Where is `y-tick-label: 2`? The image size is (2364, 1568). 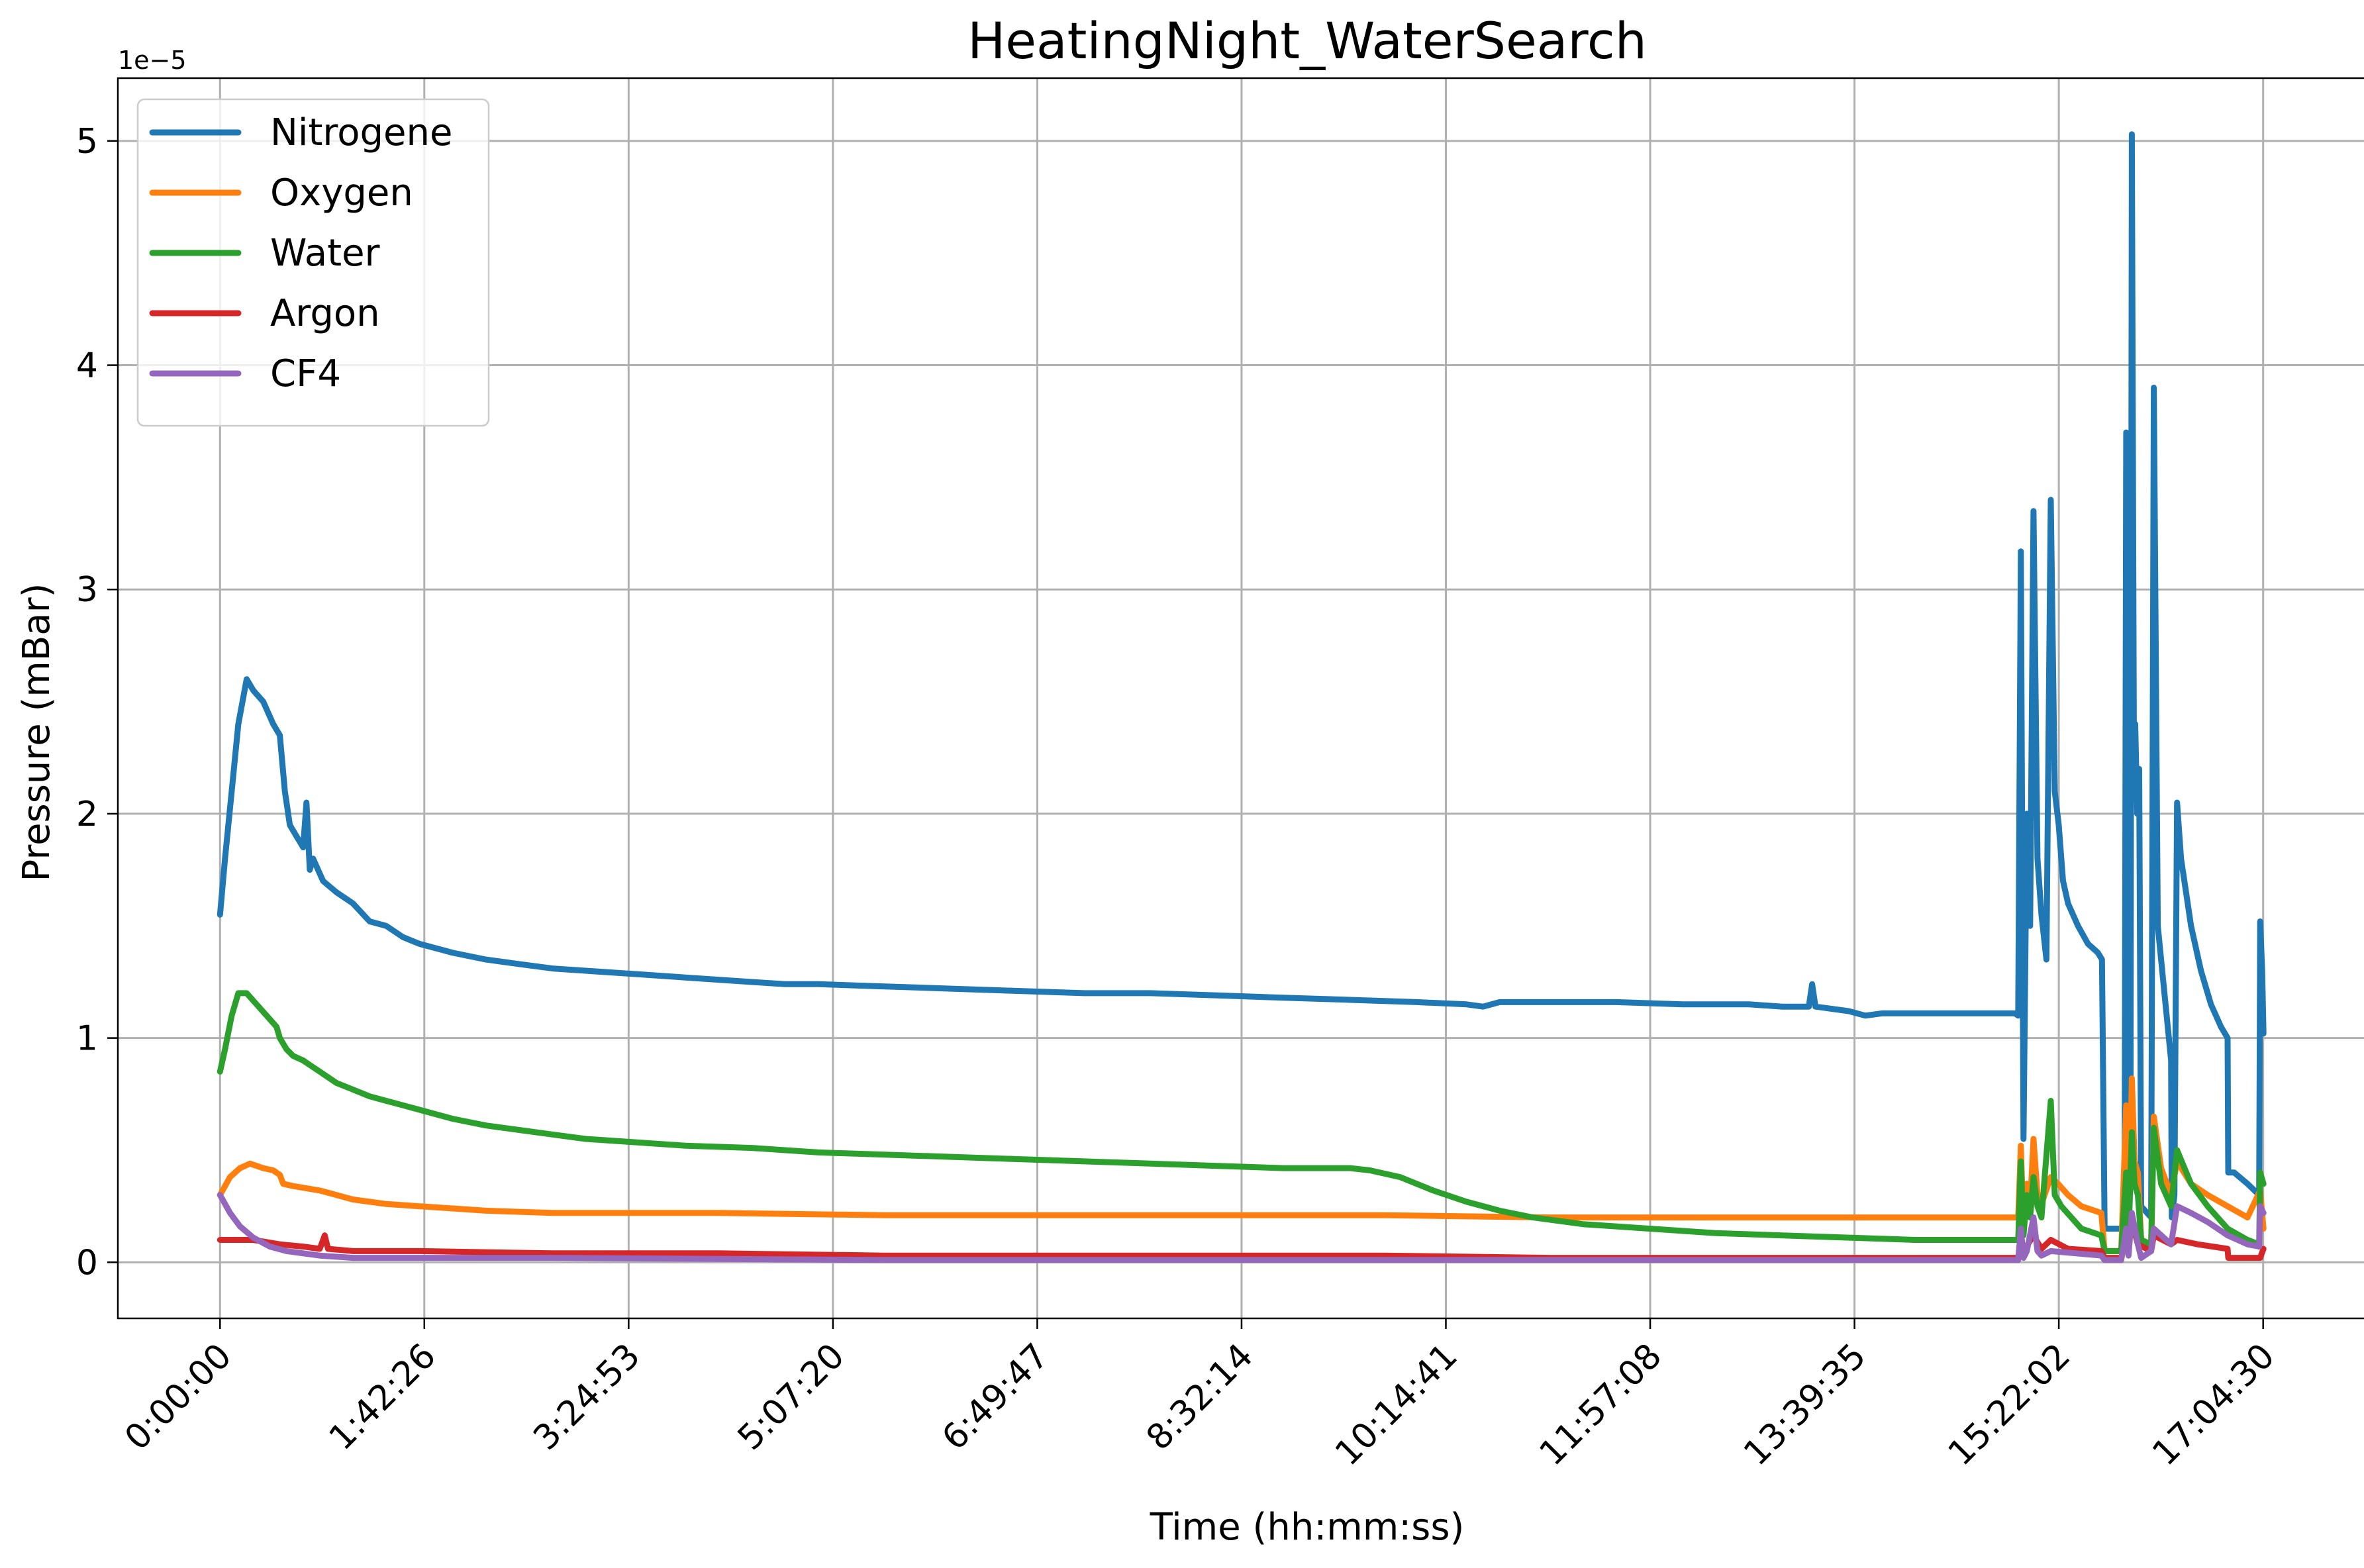 y-tick-label: 2 is located at coordinates (87, 814).